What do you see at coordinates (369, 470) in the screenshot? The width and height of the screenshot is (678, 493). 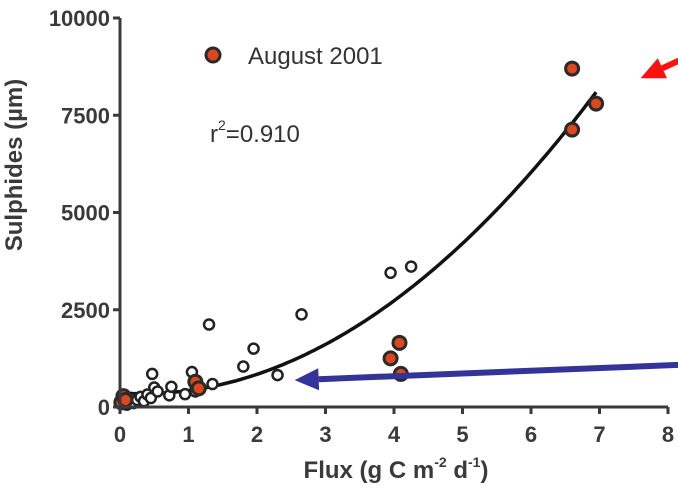 I see `x-axis-title-main: Flux (g C m` at bounding box center [369, 470].